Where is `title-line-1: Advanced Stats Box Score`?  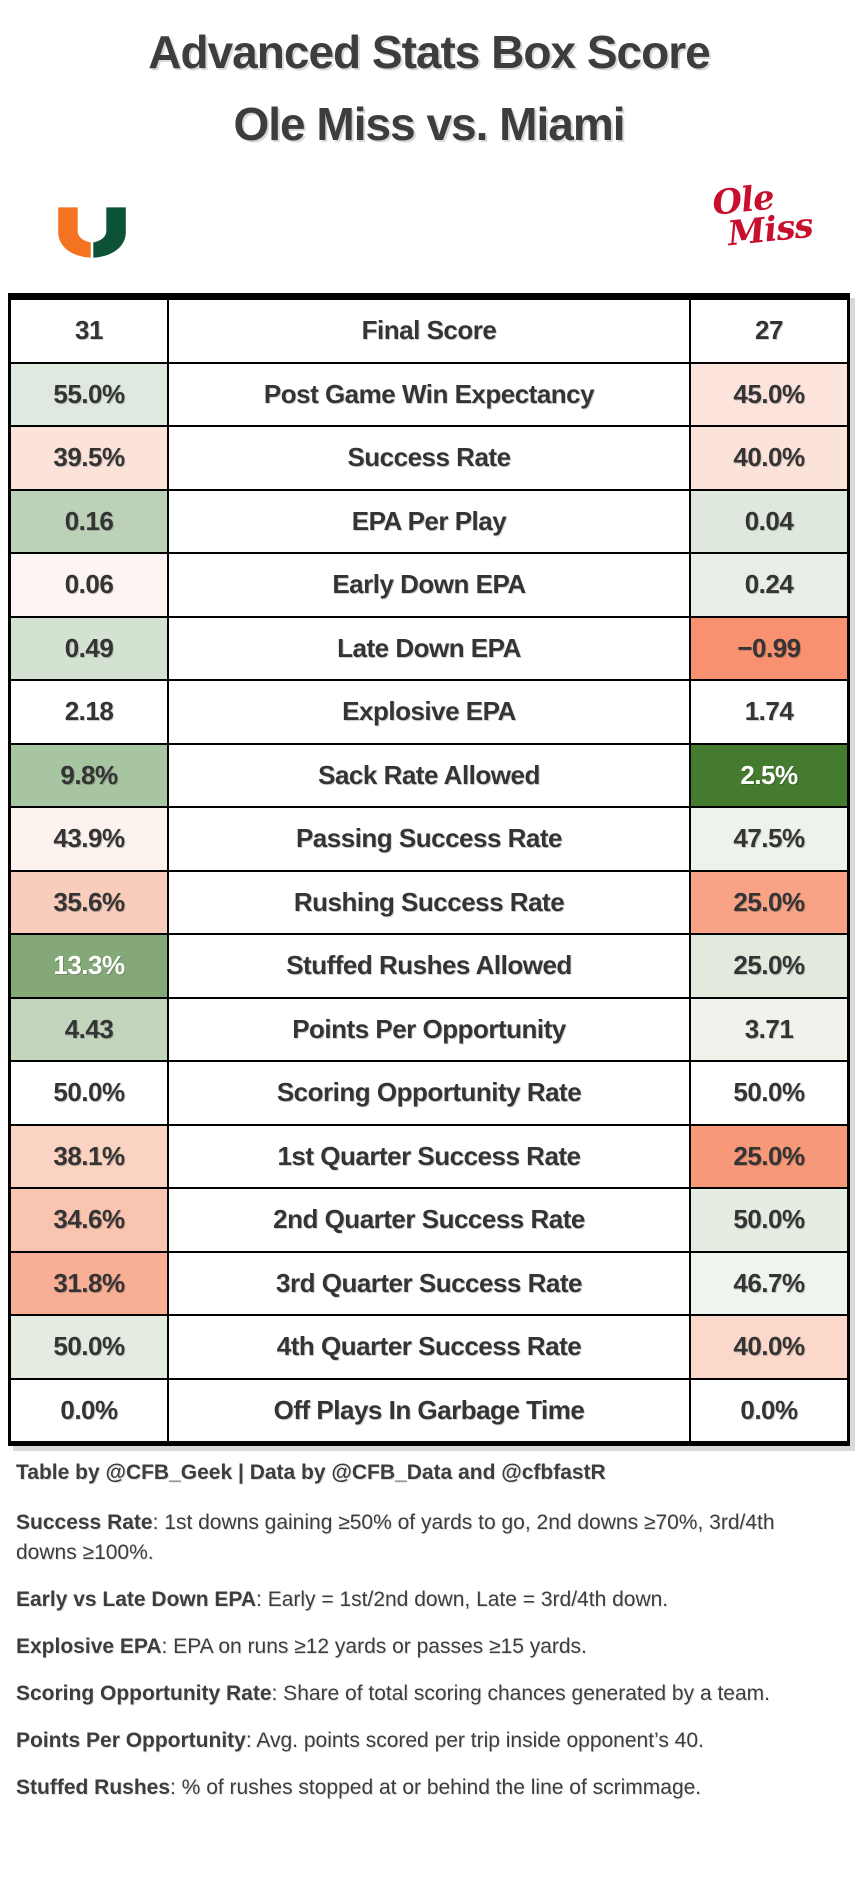 title-line-1: Advanced Stats Box Score is located at coordinates (429, 52).